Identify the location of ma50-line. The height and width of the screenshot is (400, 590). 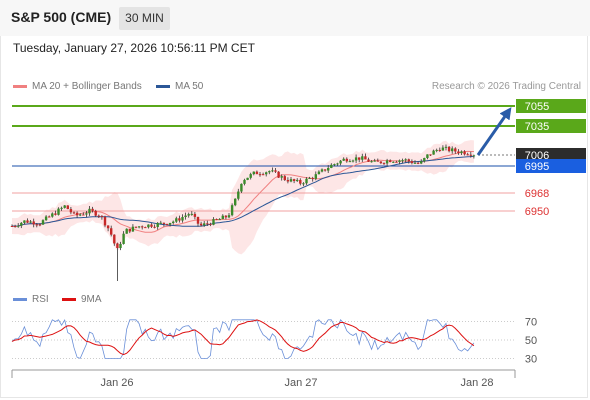
(242, 191).